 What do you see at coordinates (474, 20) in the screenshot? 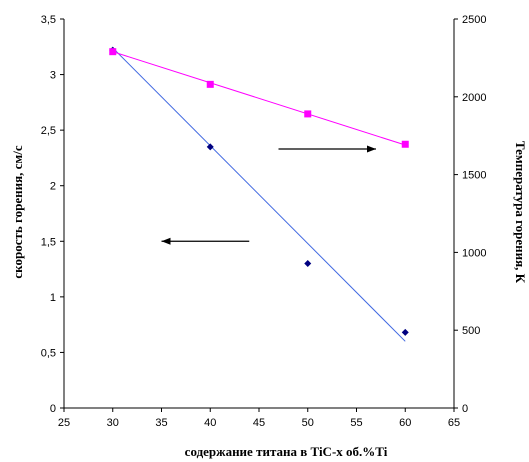
I see `right-y-tick-label: 2500` at bounding box center [474, 20].